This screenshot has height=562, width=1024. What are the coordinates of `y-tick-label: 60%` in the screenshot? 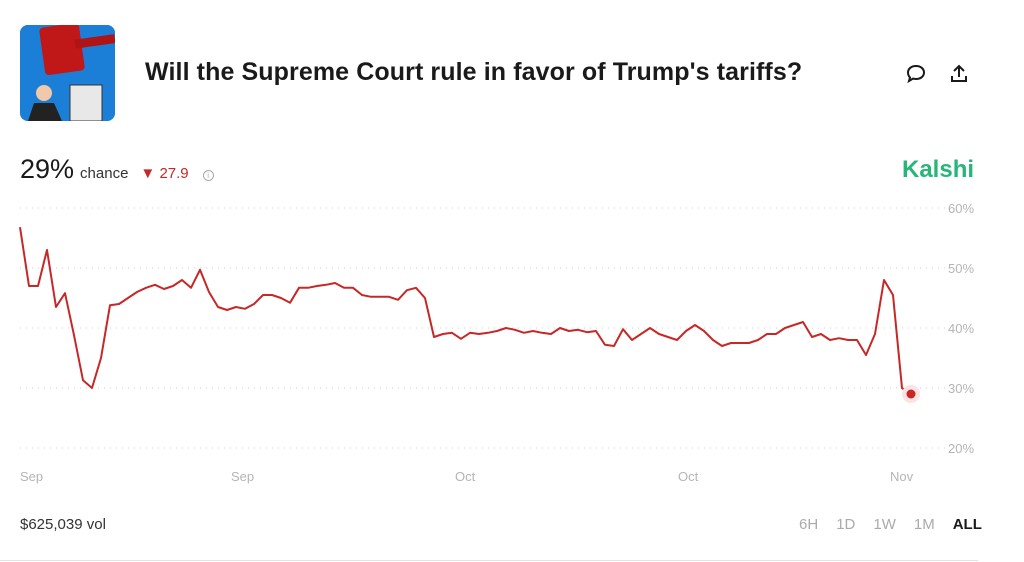 It's located at (961, 208).